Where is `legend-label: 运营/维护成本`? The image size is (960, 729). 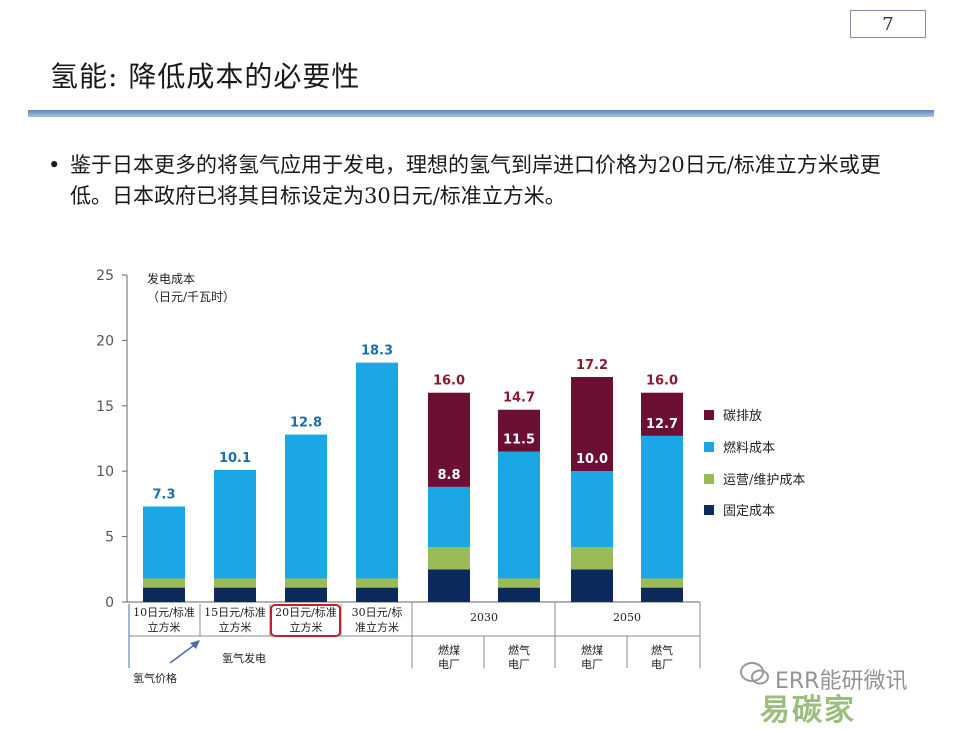
legend-label: 运营/维护成本 is located at coordinates (764, 480).